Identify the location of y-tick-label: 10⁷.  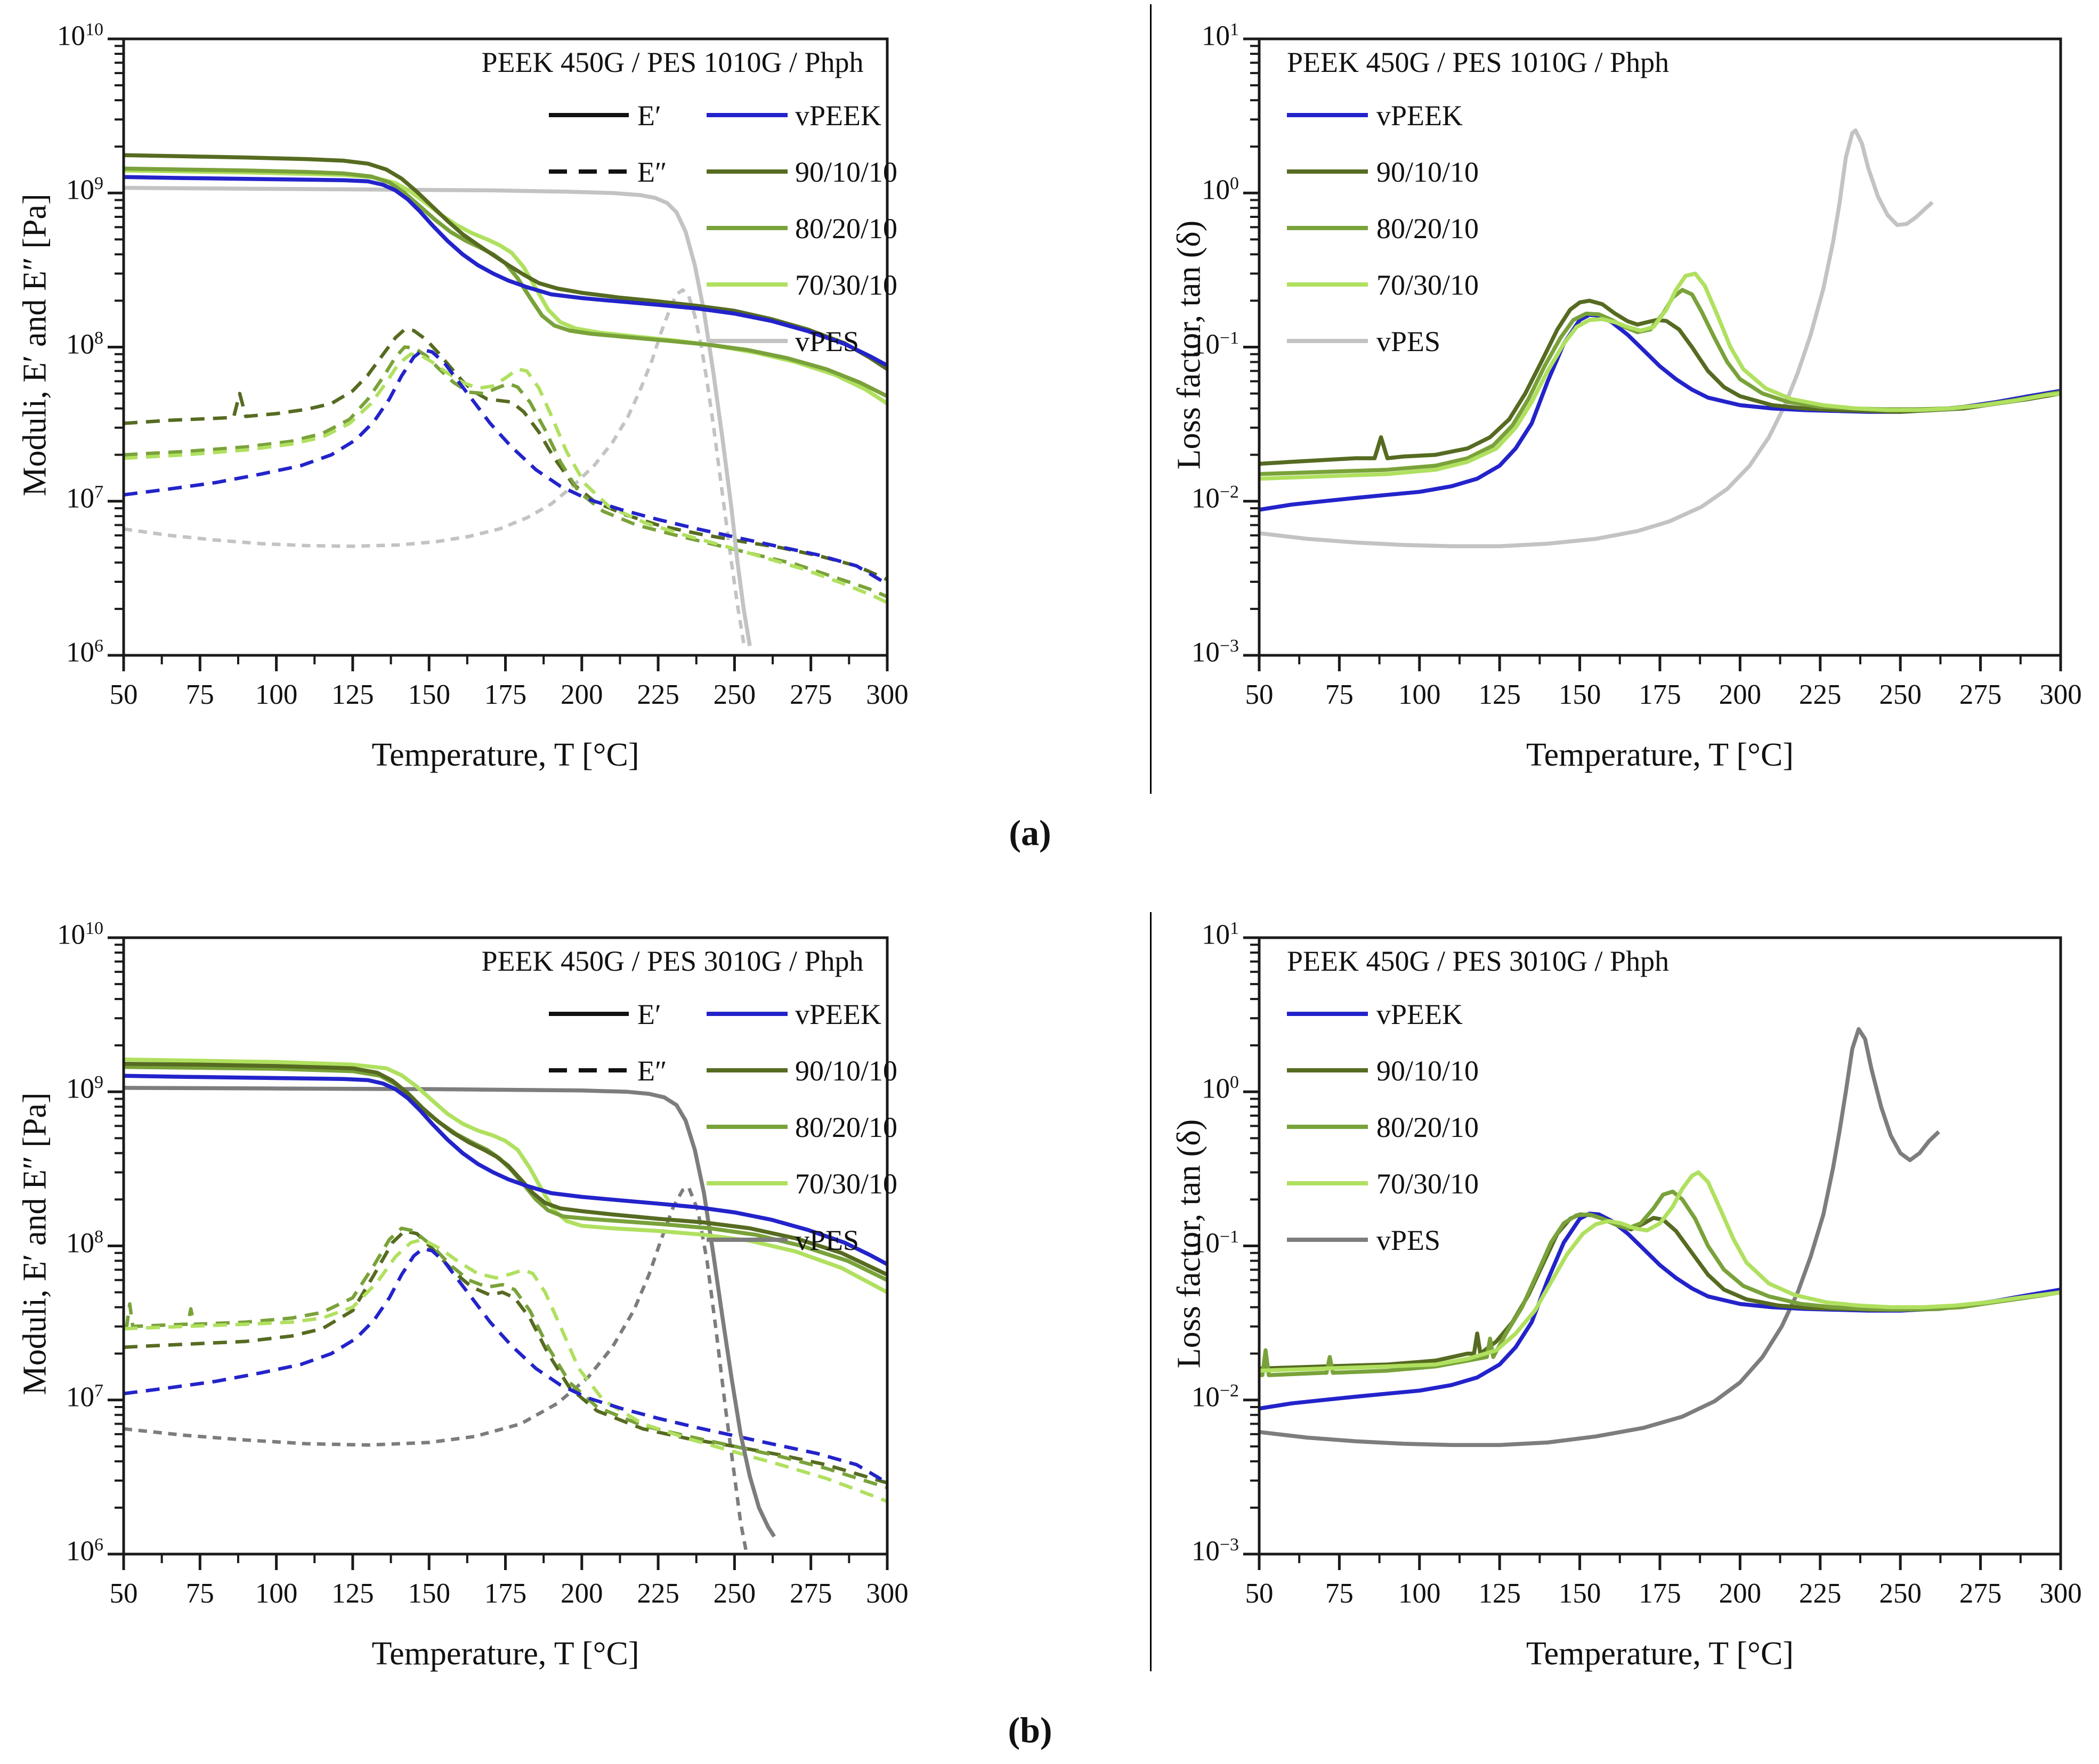
(84, 498).